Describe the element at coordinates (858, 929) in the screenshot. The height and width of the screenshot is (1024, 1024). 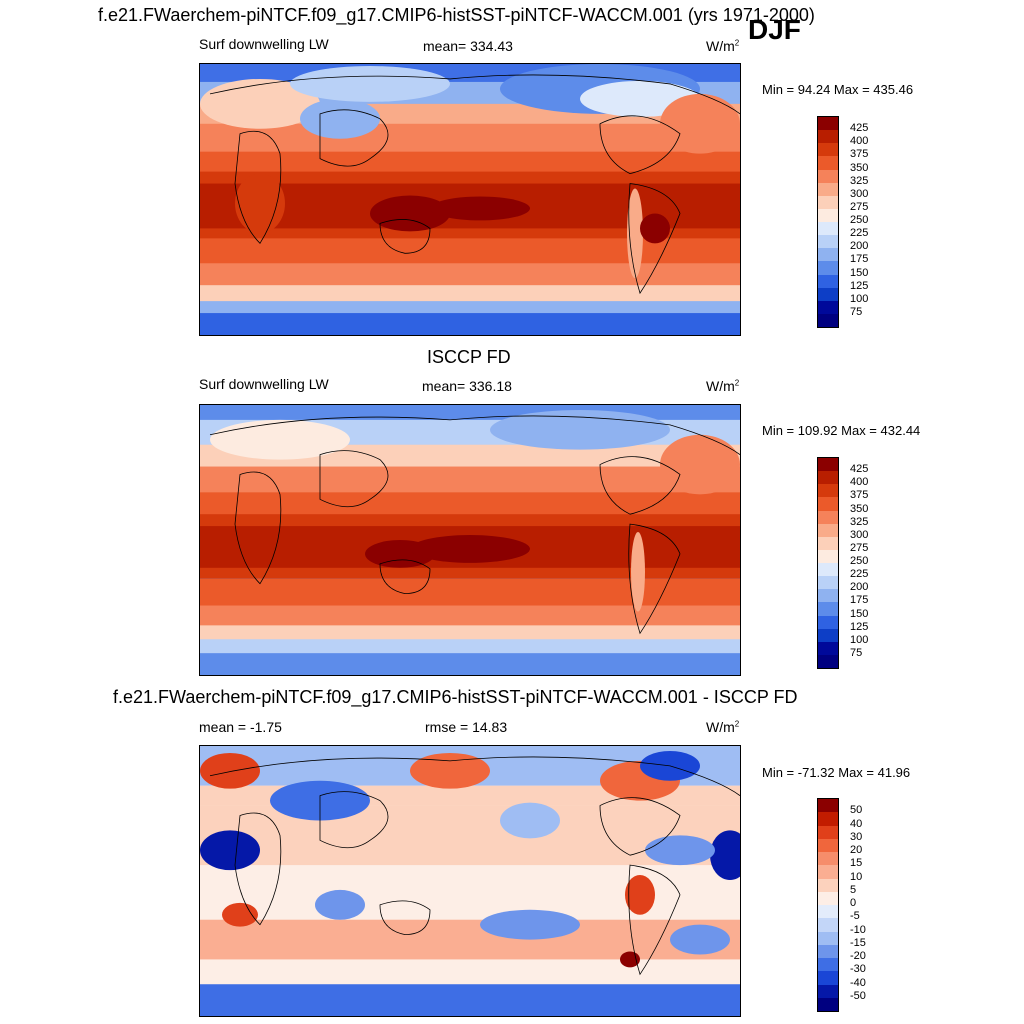
I see `panel3-colorbar-tick-label: -10` at that location.